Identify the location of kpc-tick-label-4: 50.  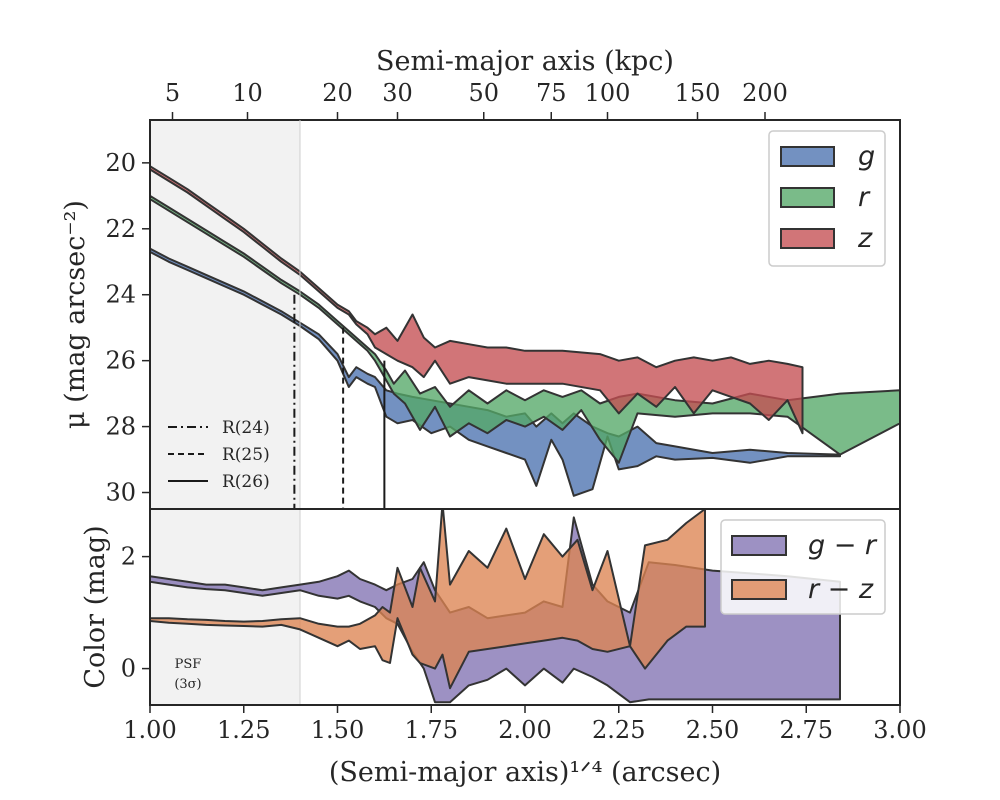
(483, 93).